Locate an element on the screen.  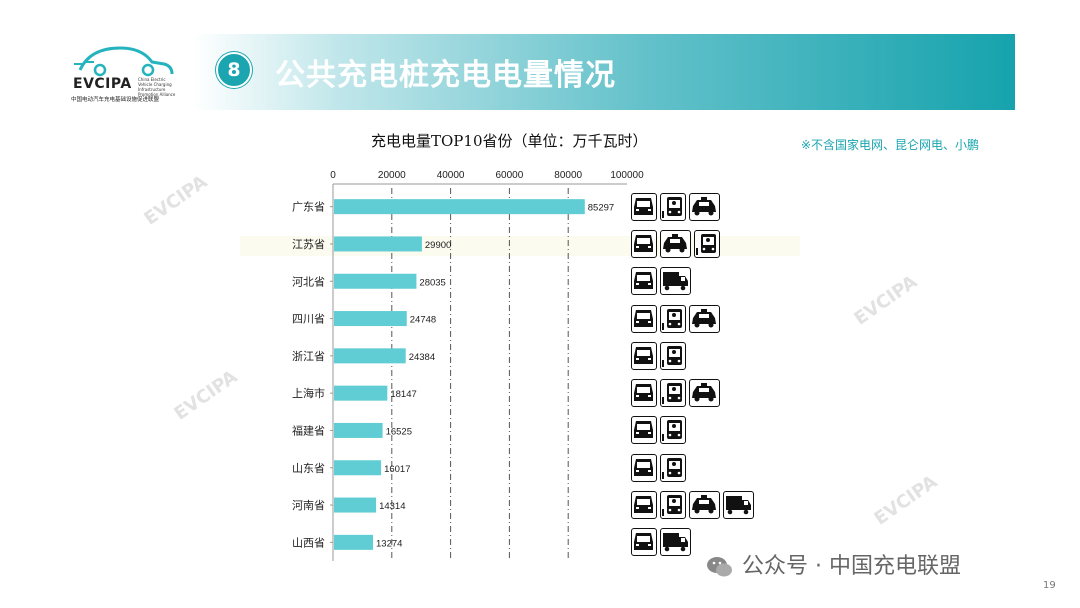
data-label: 24748 is located at coordinates (423, 320).